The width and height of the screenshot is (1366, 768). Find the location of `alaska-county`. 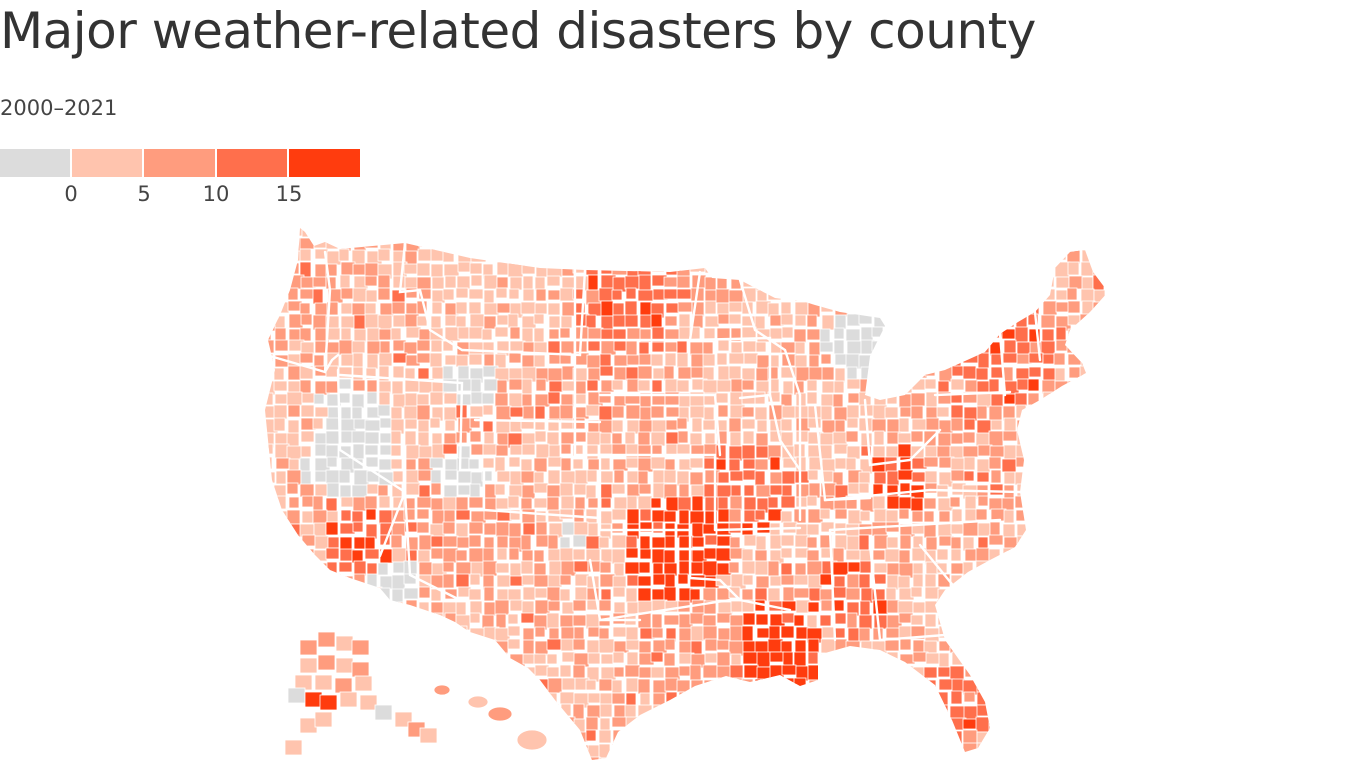

alaska-county is located at coordinates (368, 702).